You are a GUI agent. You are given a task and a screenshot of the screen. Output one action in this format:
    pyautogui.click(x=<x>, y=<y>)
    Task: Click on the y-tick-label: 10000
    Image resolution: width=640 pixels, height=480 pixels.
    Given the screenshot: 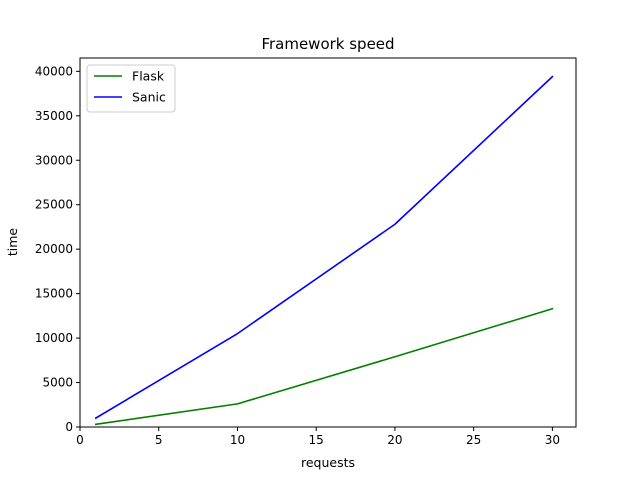 What is the action you would take?
    pyautogui.click(x=54, y=338)
    